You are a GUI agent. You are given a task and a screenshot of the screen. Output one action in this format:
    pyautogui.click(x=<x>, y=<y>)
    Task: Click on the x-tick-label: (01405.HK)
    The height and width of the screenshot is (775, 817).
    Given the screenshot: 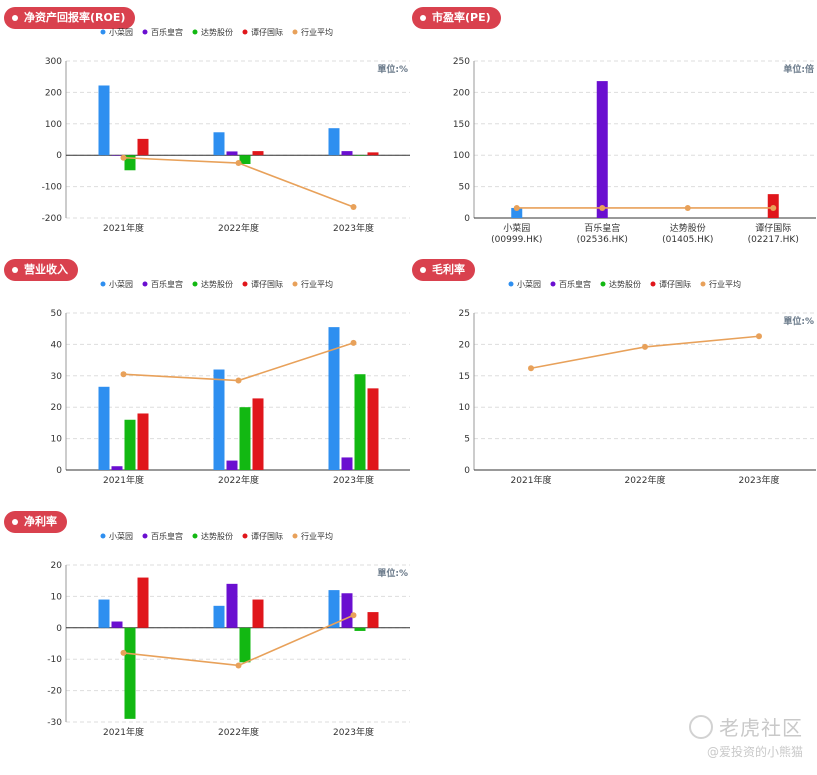 What is the action you would take?
    pyautogui.click(x=687, y=240)
    